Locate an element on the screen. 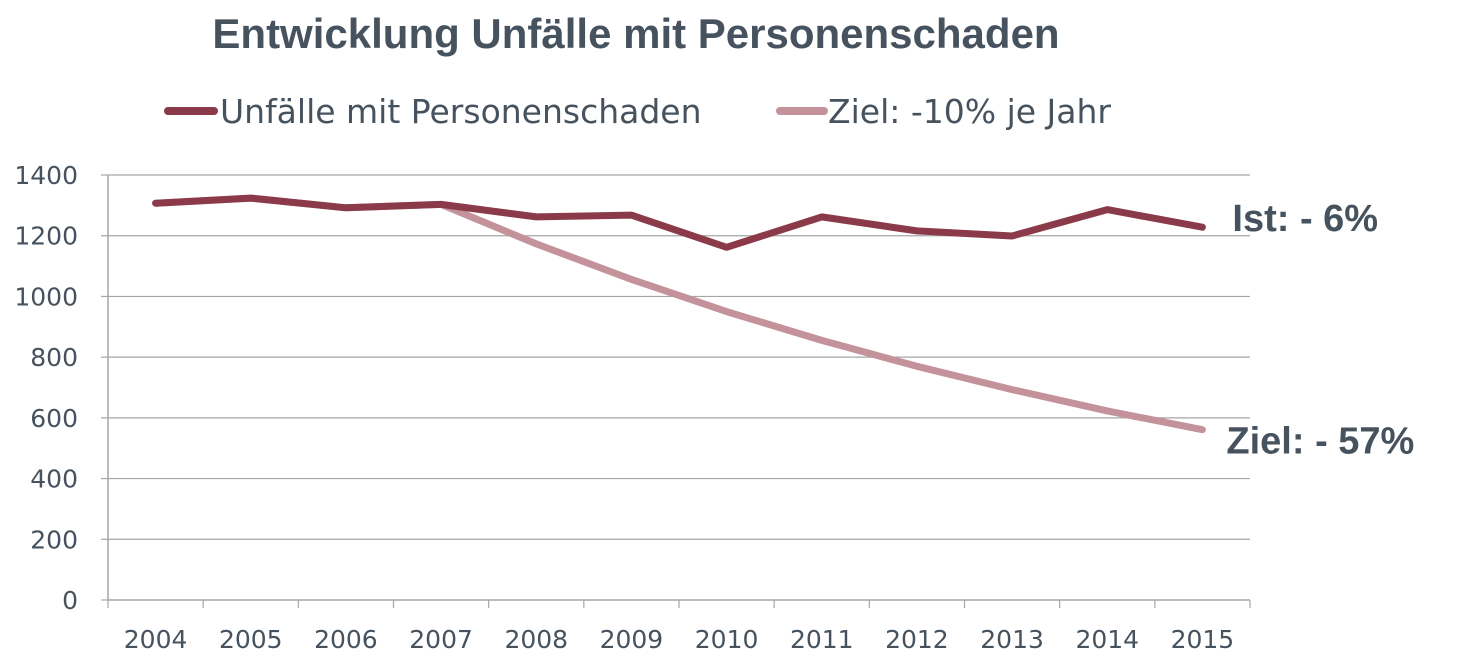 The image size is (1472, 670). x-tick-label: 2011 is located at coordinates (822, 639).